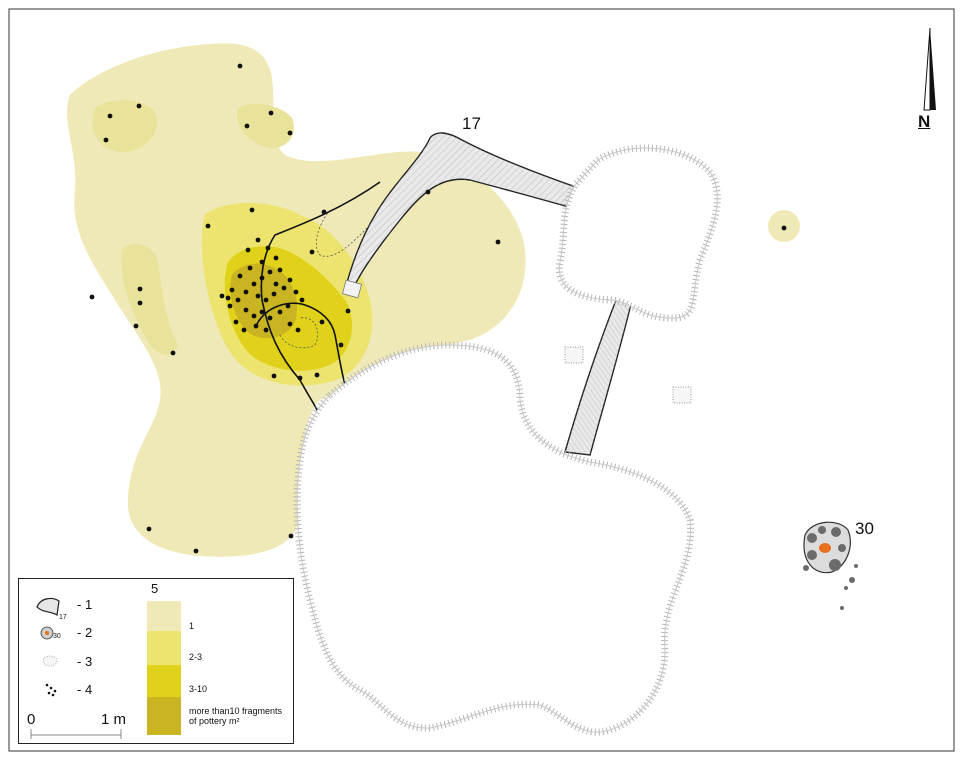 This screenshot has height=757, width=960. Describe the element at coordinates (155, 588) in the screenshot. I see `density-legend-title: 5` at that location.